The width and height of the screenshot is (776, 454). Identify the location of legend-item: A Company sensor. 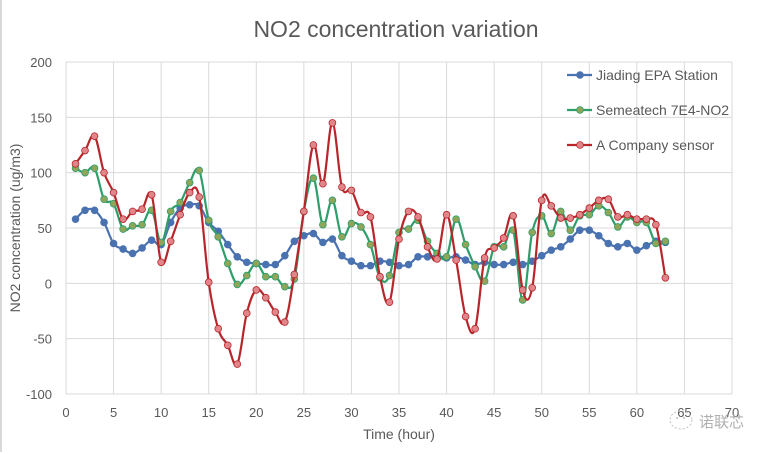
(641, 145).